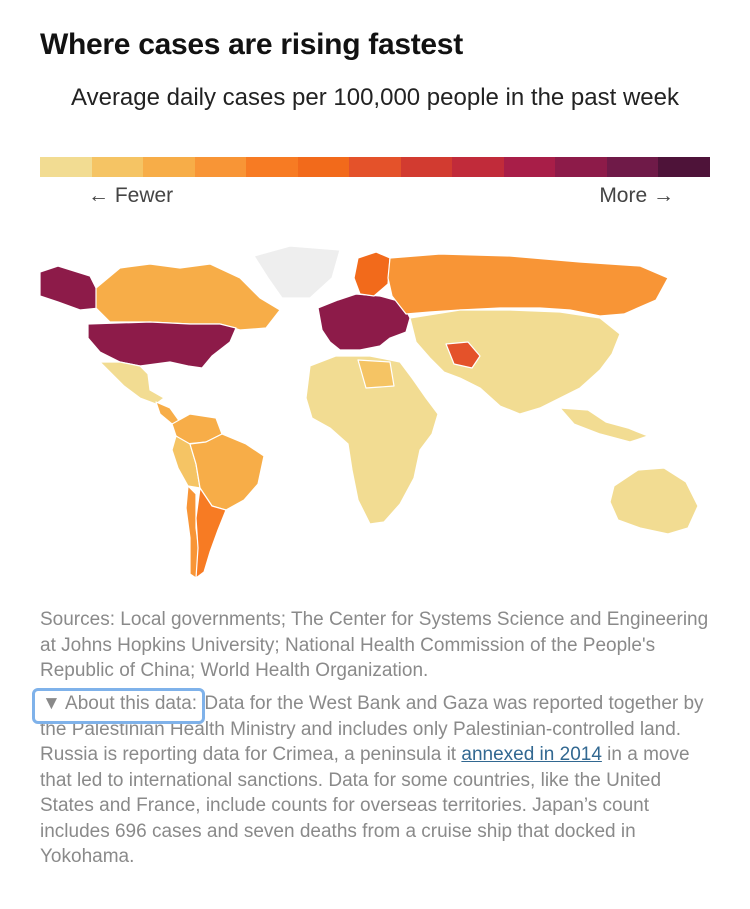 The image size is (750, 909). What do you see at coordinates (162, 345) in the screenshot?
I see `region-united-states` at bounding box center [162, 345].